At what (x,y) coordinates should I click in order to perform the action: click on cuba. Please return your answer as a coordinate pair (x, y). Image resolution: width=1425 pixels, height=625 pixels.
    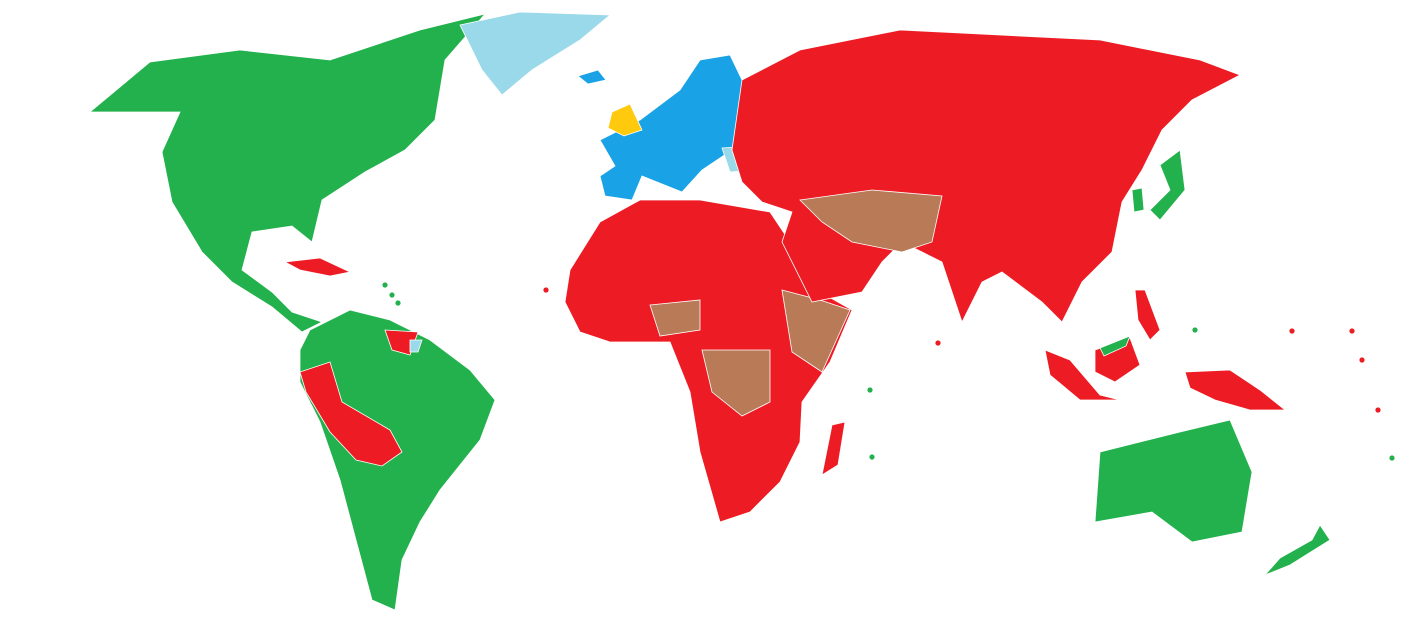
    Looking at the image, I should click on (317, 267).